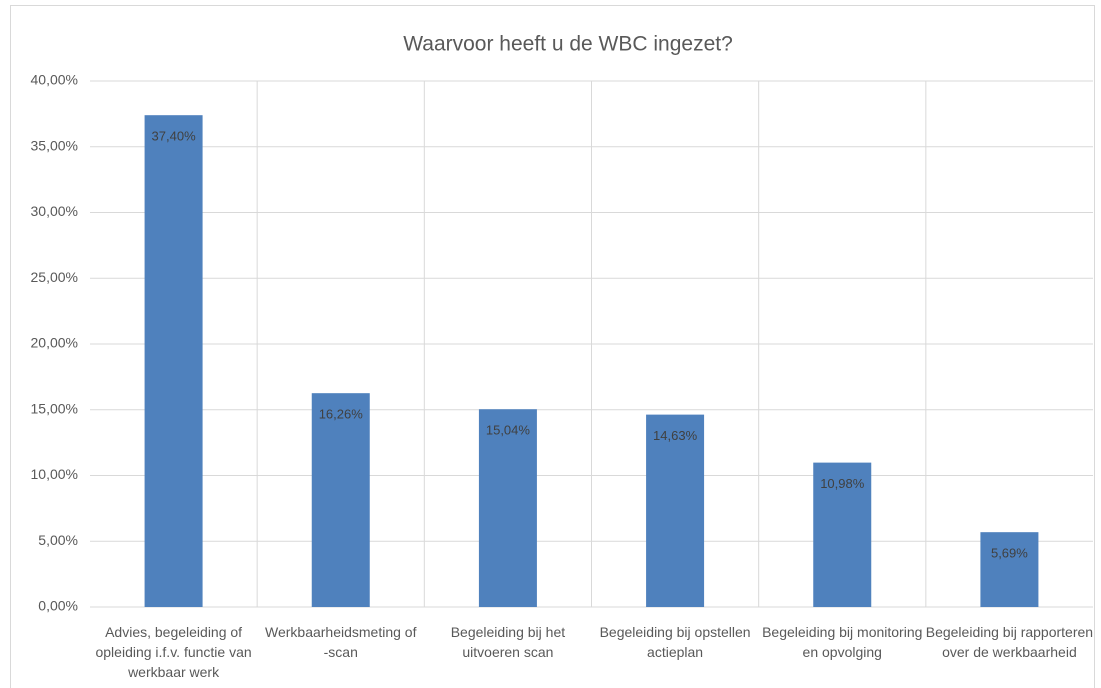 The width and height of the screenshot is (1101, 688). What do you see at coordinates (842, 642) in the screenshot?
I see `x-tick-label: Begeleiding bij monitoring en opvolging` at bounding box center [842, 642].